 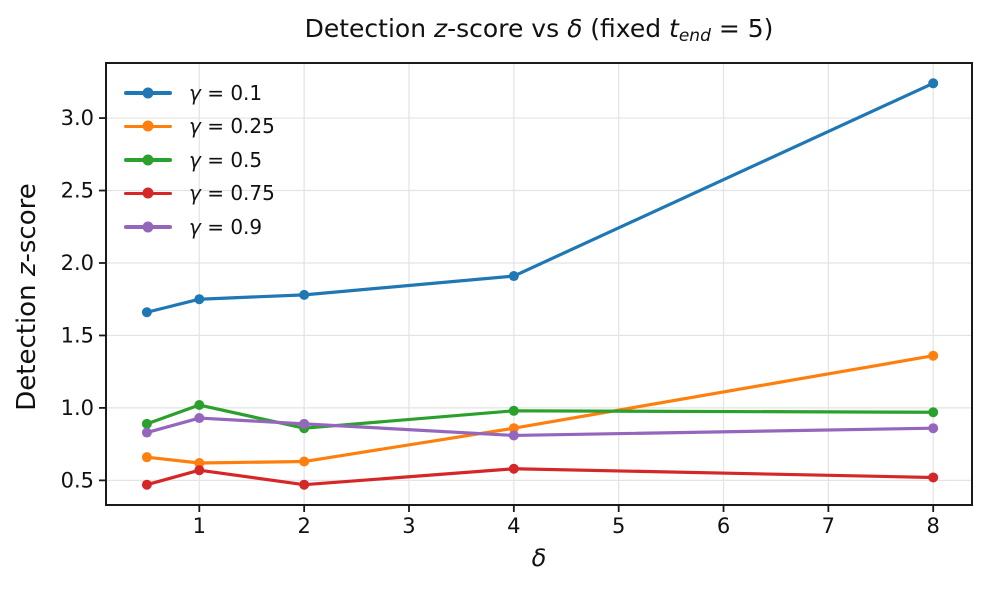 What do you see at coordinates (828, 526) in the screenshot?
I see `x-tick-label: 7` at bounding box center [828, 526].